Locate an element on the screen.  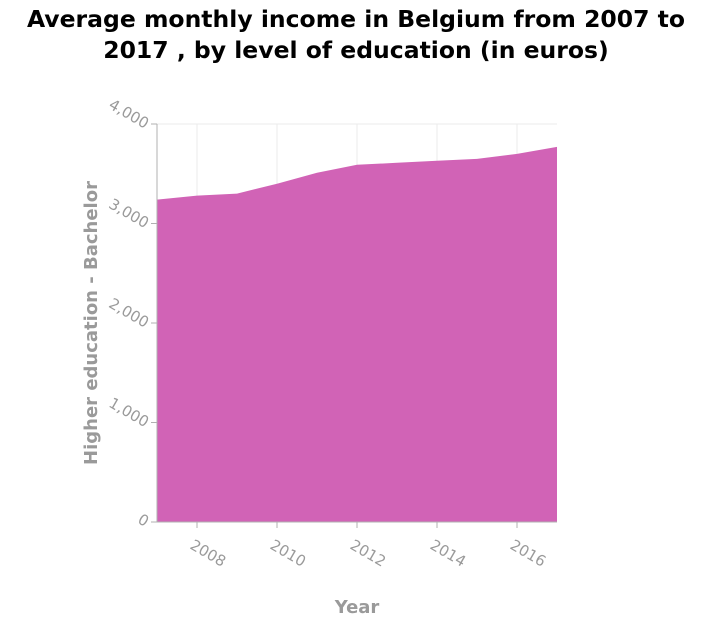
x-tick-label: 2010 is located at coordinates (288, 553).